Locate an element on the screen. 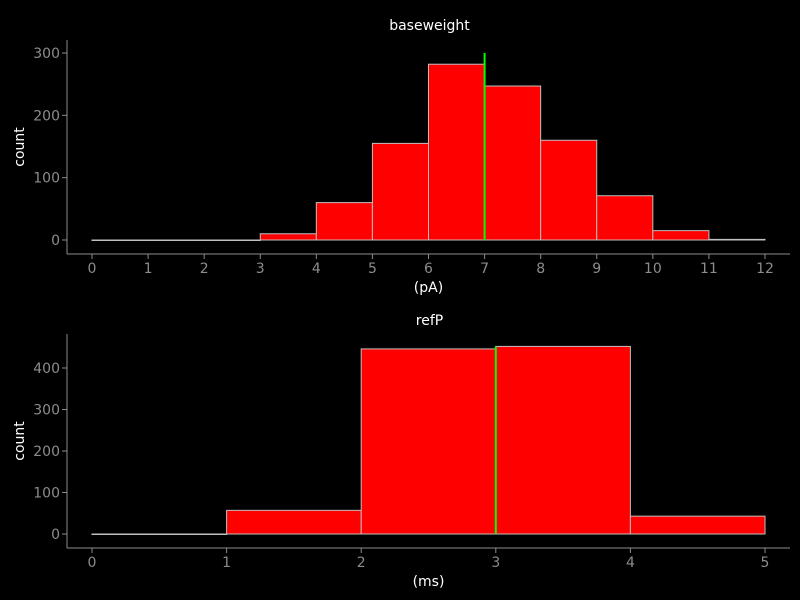 The image size is (800, 600). x-tick-label: 12 is located at coordinates (765, 269).